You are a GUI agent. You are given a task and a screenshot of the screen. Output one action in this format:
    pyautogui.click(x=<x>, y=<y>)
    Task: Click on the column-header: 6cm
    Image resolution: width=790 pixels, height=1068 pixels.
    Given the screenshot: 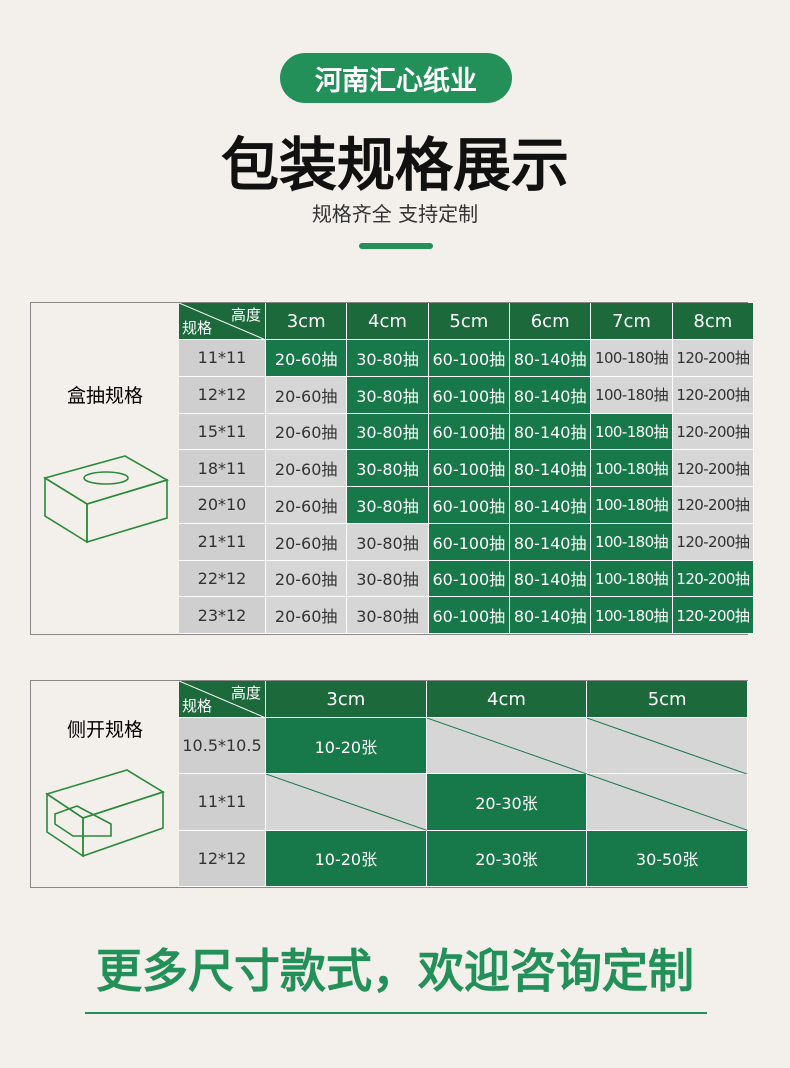 What is the action you would take?
    pyautogui.click(x=551, y=321)
    